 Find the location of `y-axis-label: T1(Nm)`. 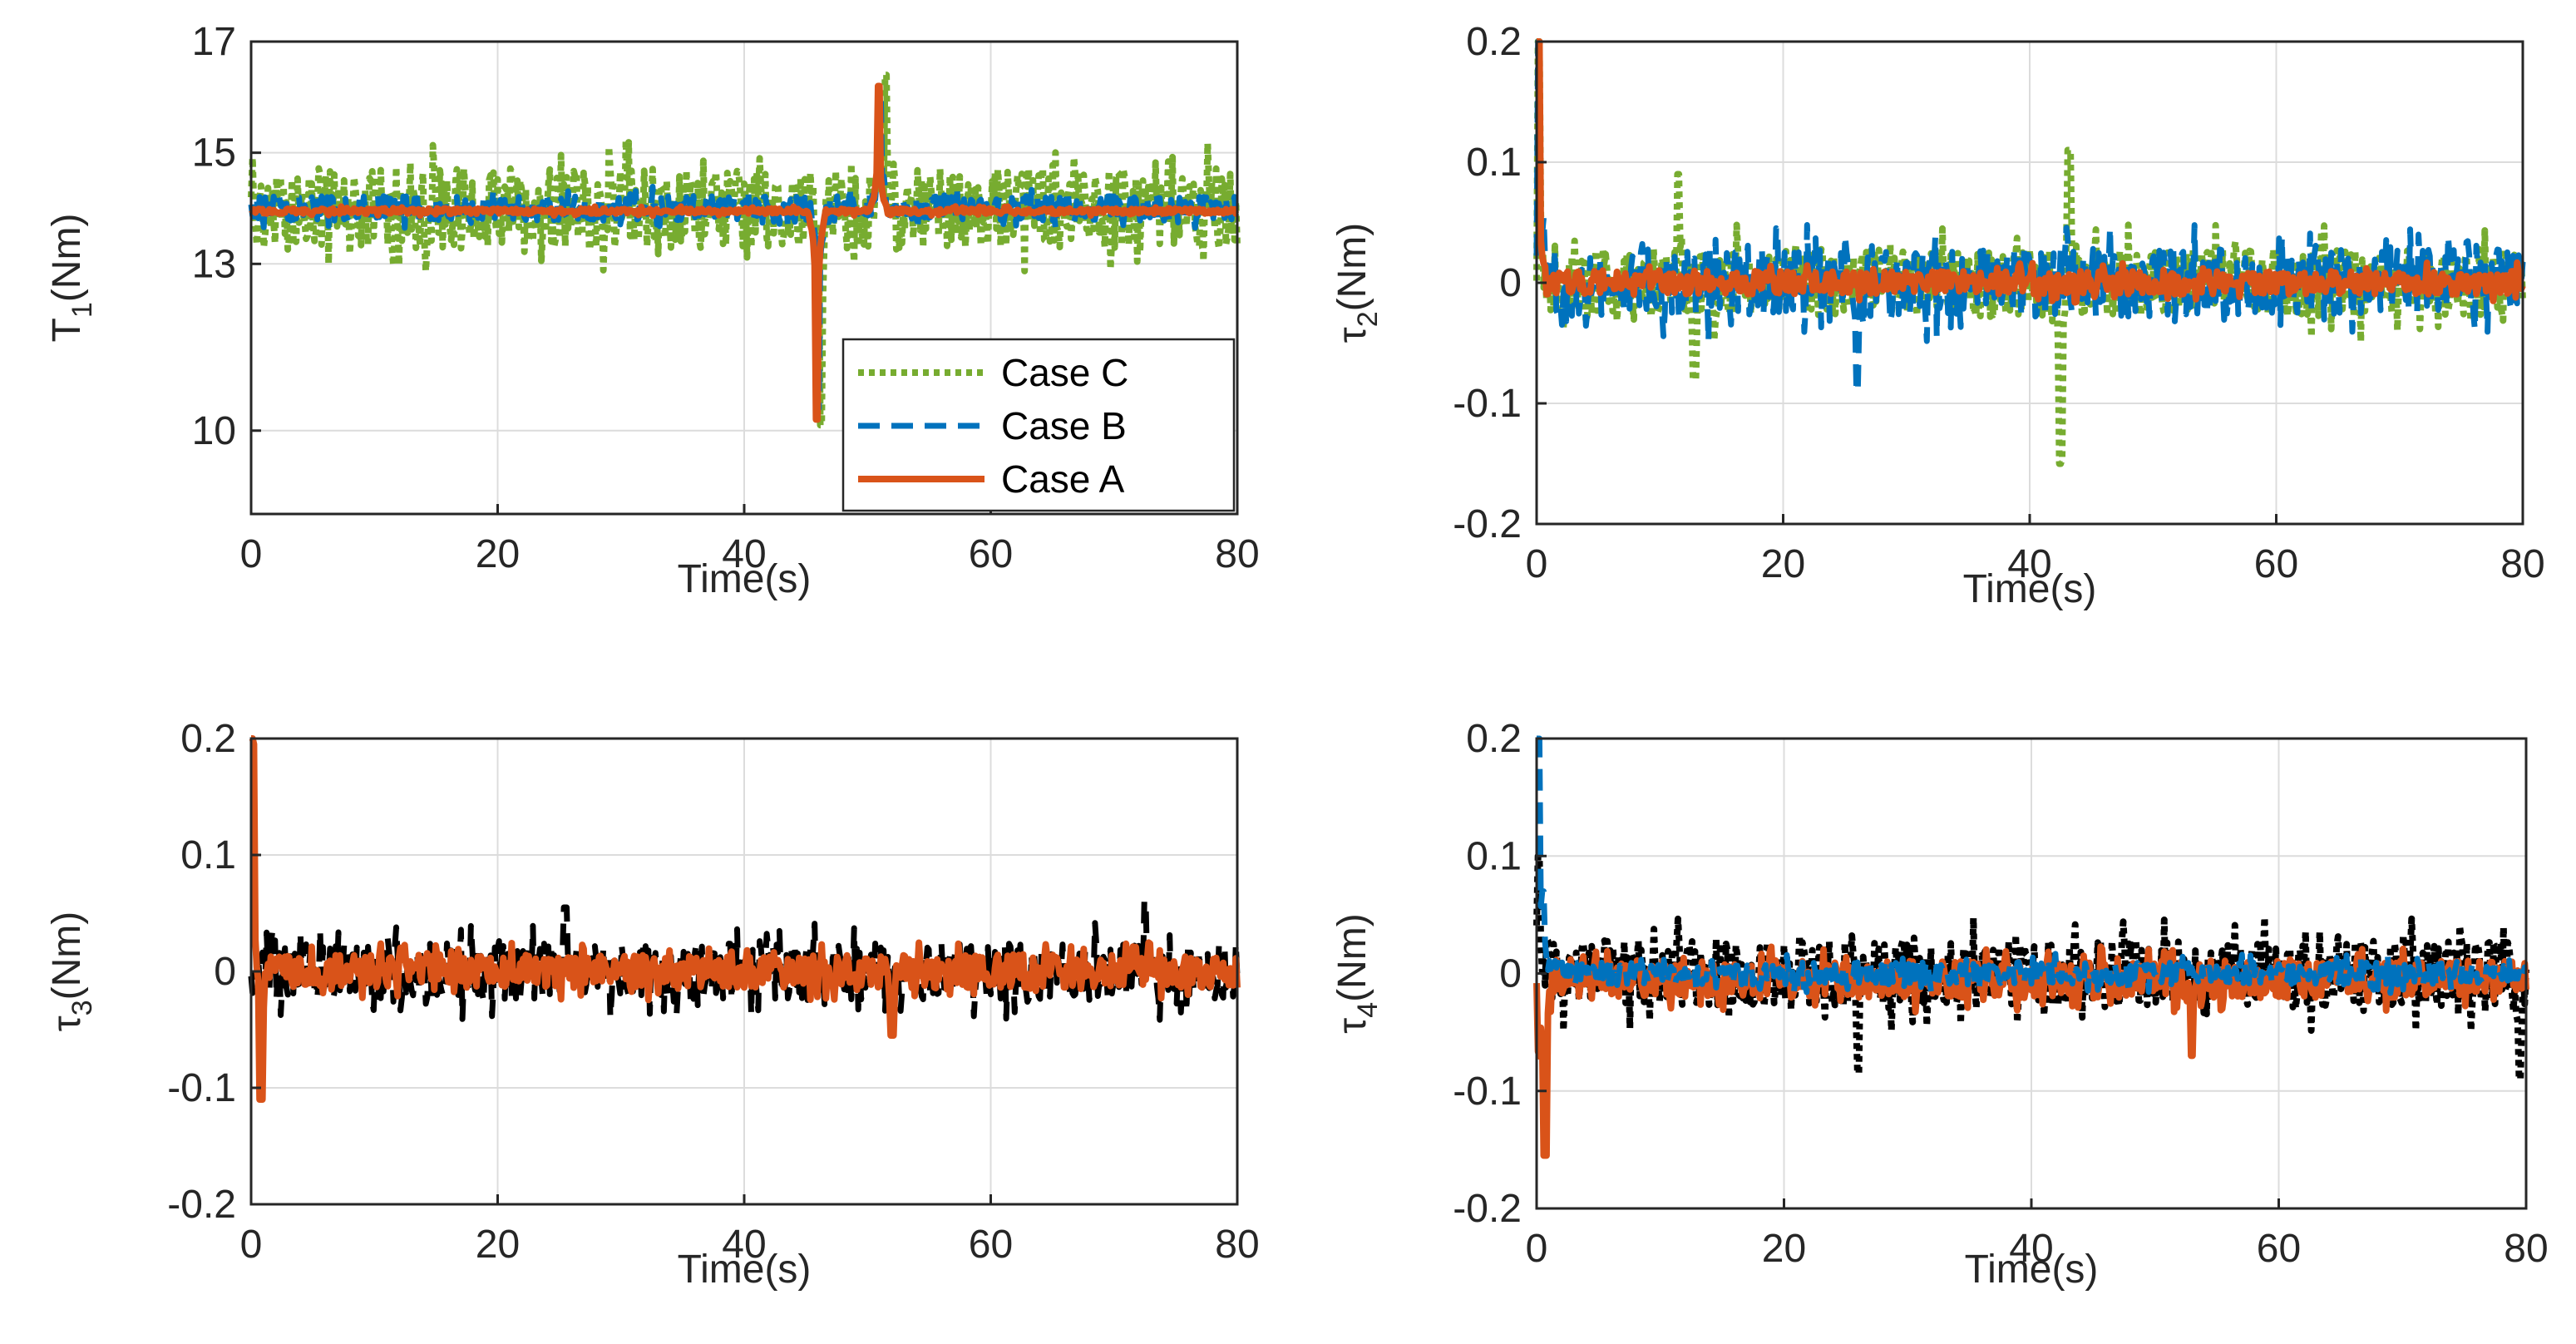

y-axis-label: T1(Nm) is located at coordinates (71, 278).